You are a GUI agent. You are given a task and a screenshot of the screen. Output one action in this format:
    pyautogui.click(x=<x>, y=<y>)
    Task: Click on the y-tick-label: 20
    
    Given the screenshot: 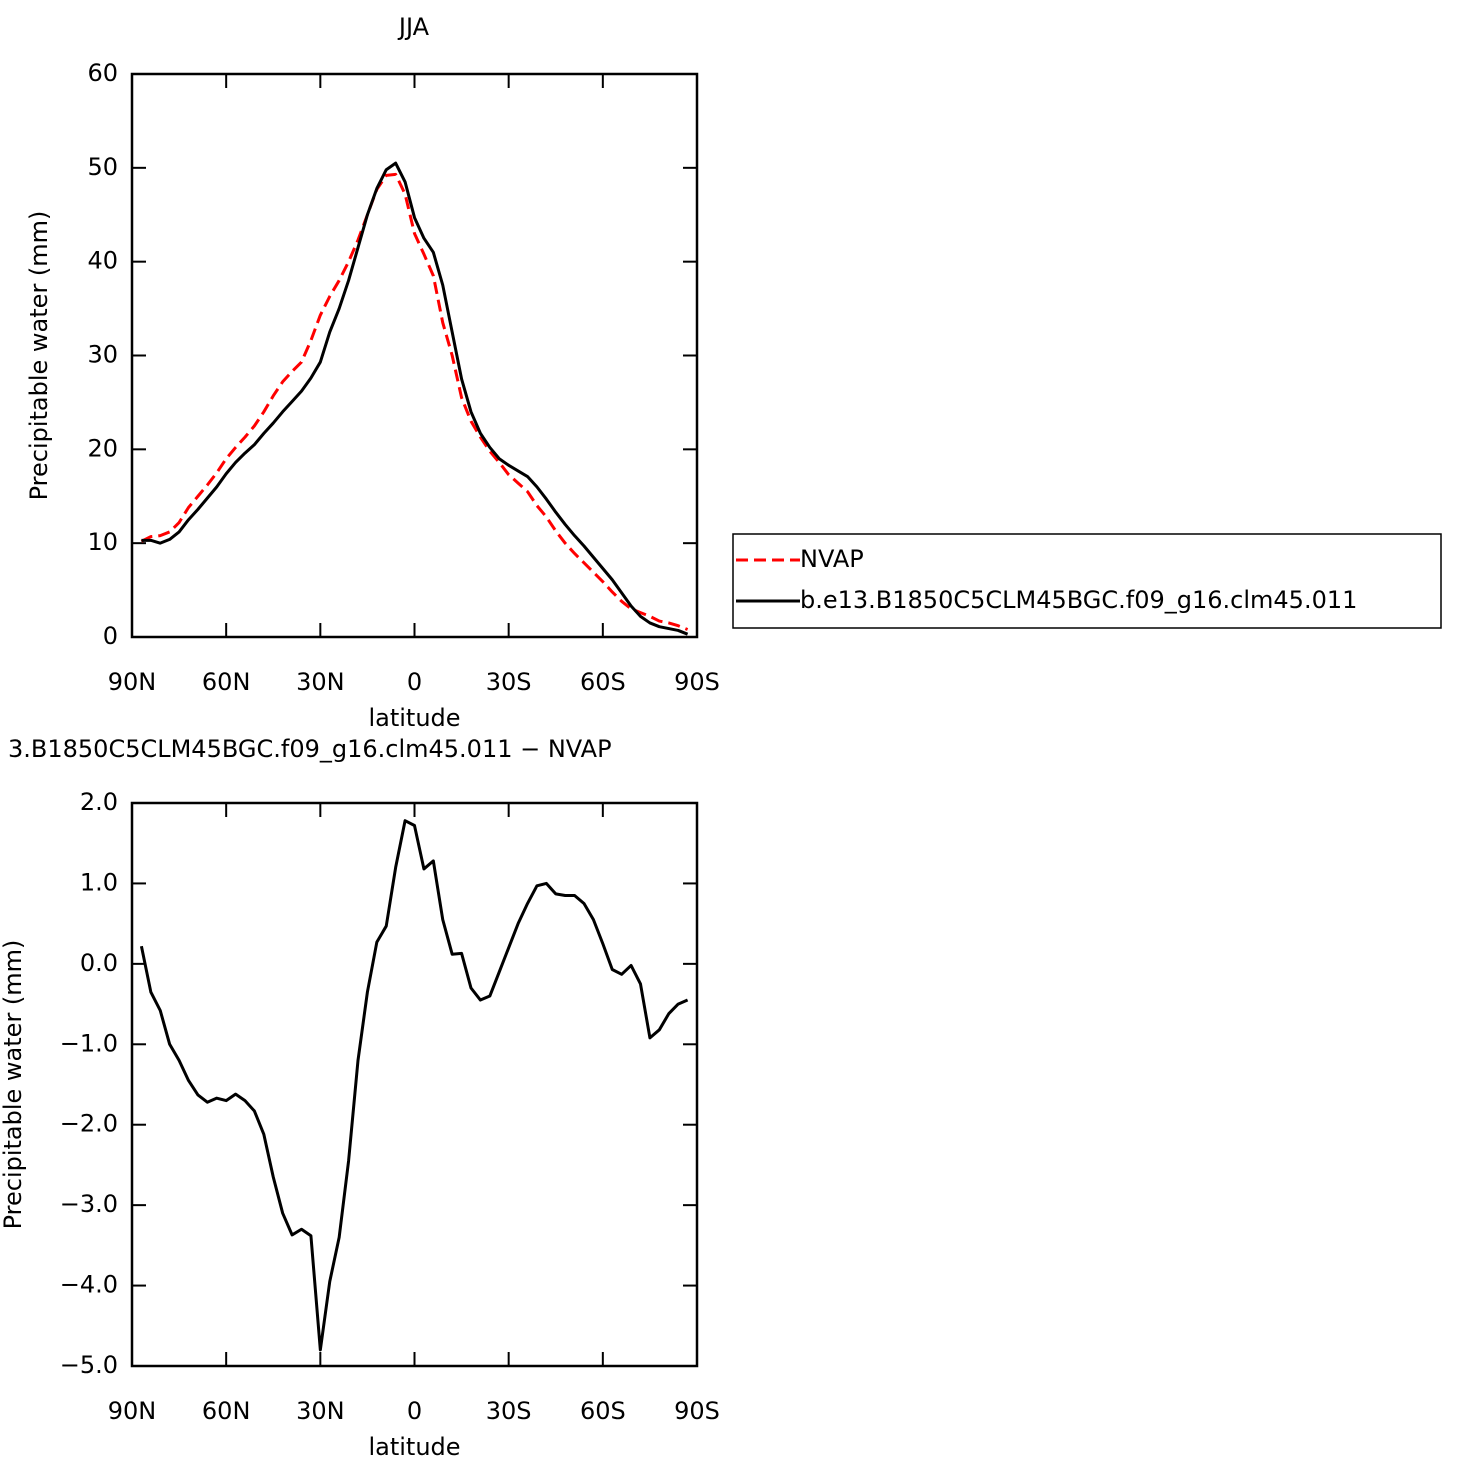 What is the action you would take?
    pyautogui.click(x=102, y=448)
    